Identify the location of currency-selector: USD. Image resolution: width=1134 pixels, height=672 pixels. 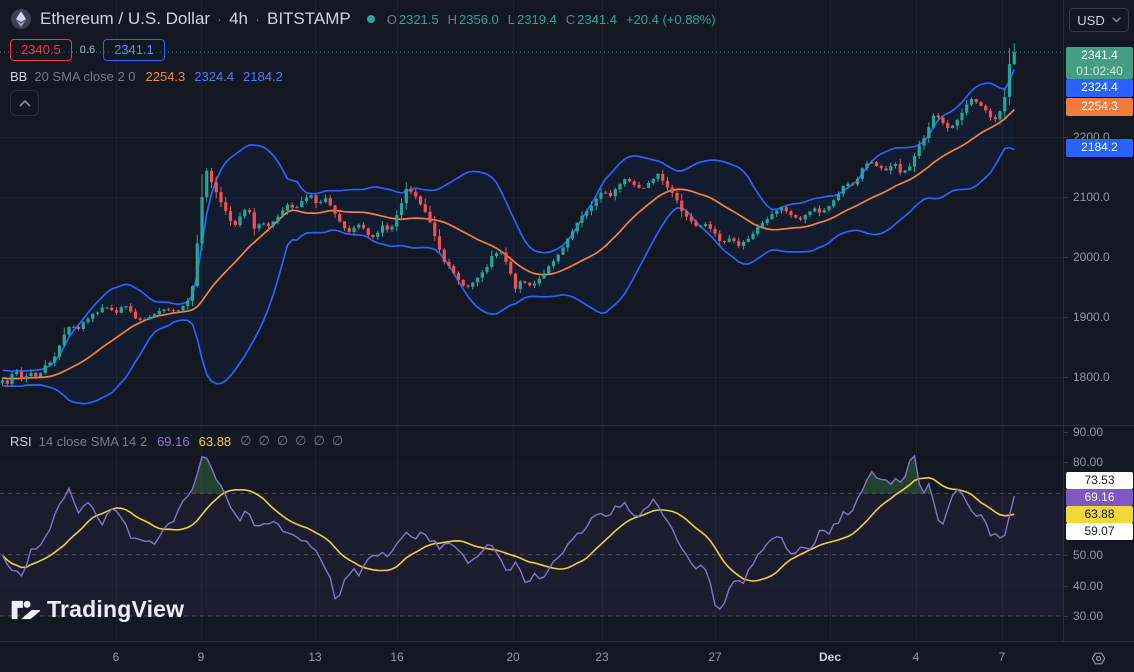
(1099, 20).